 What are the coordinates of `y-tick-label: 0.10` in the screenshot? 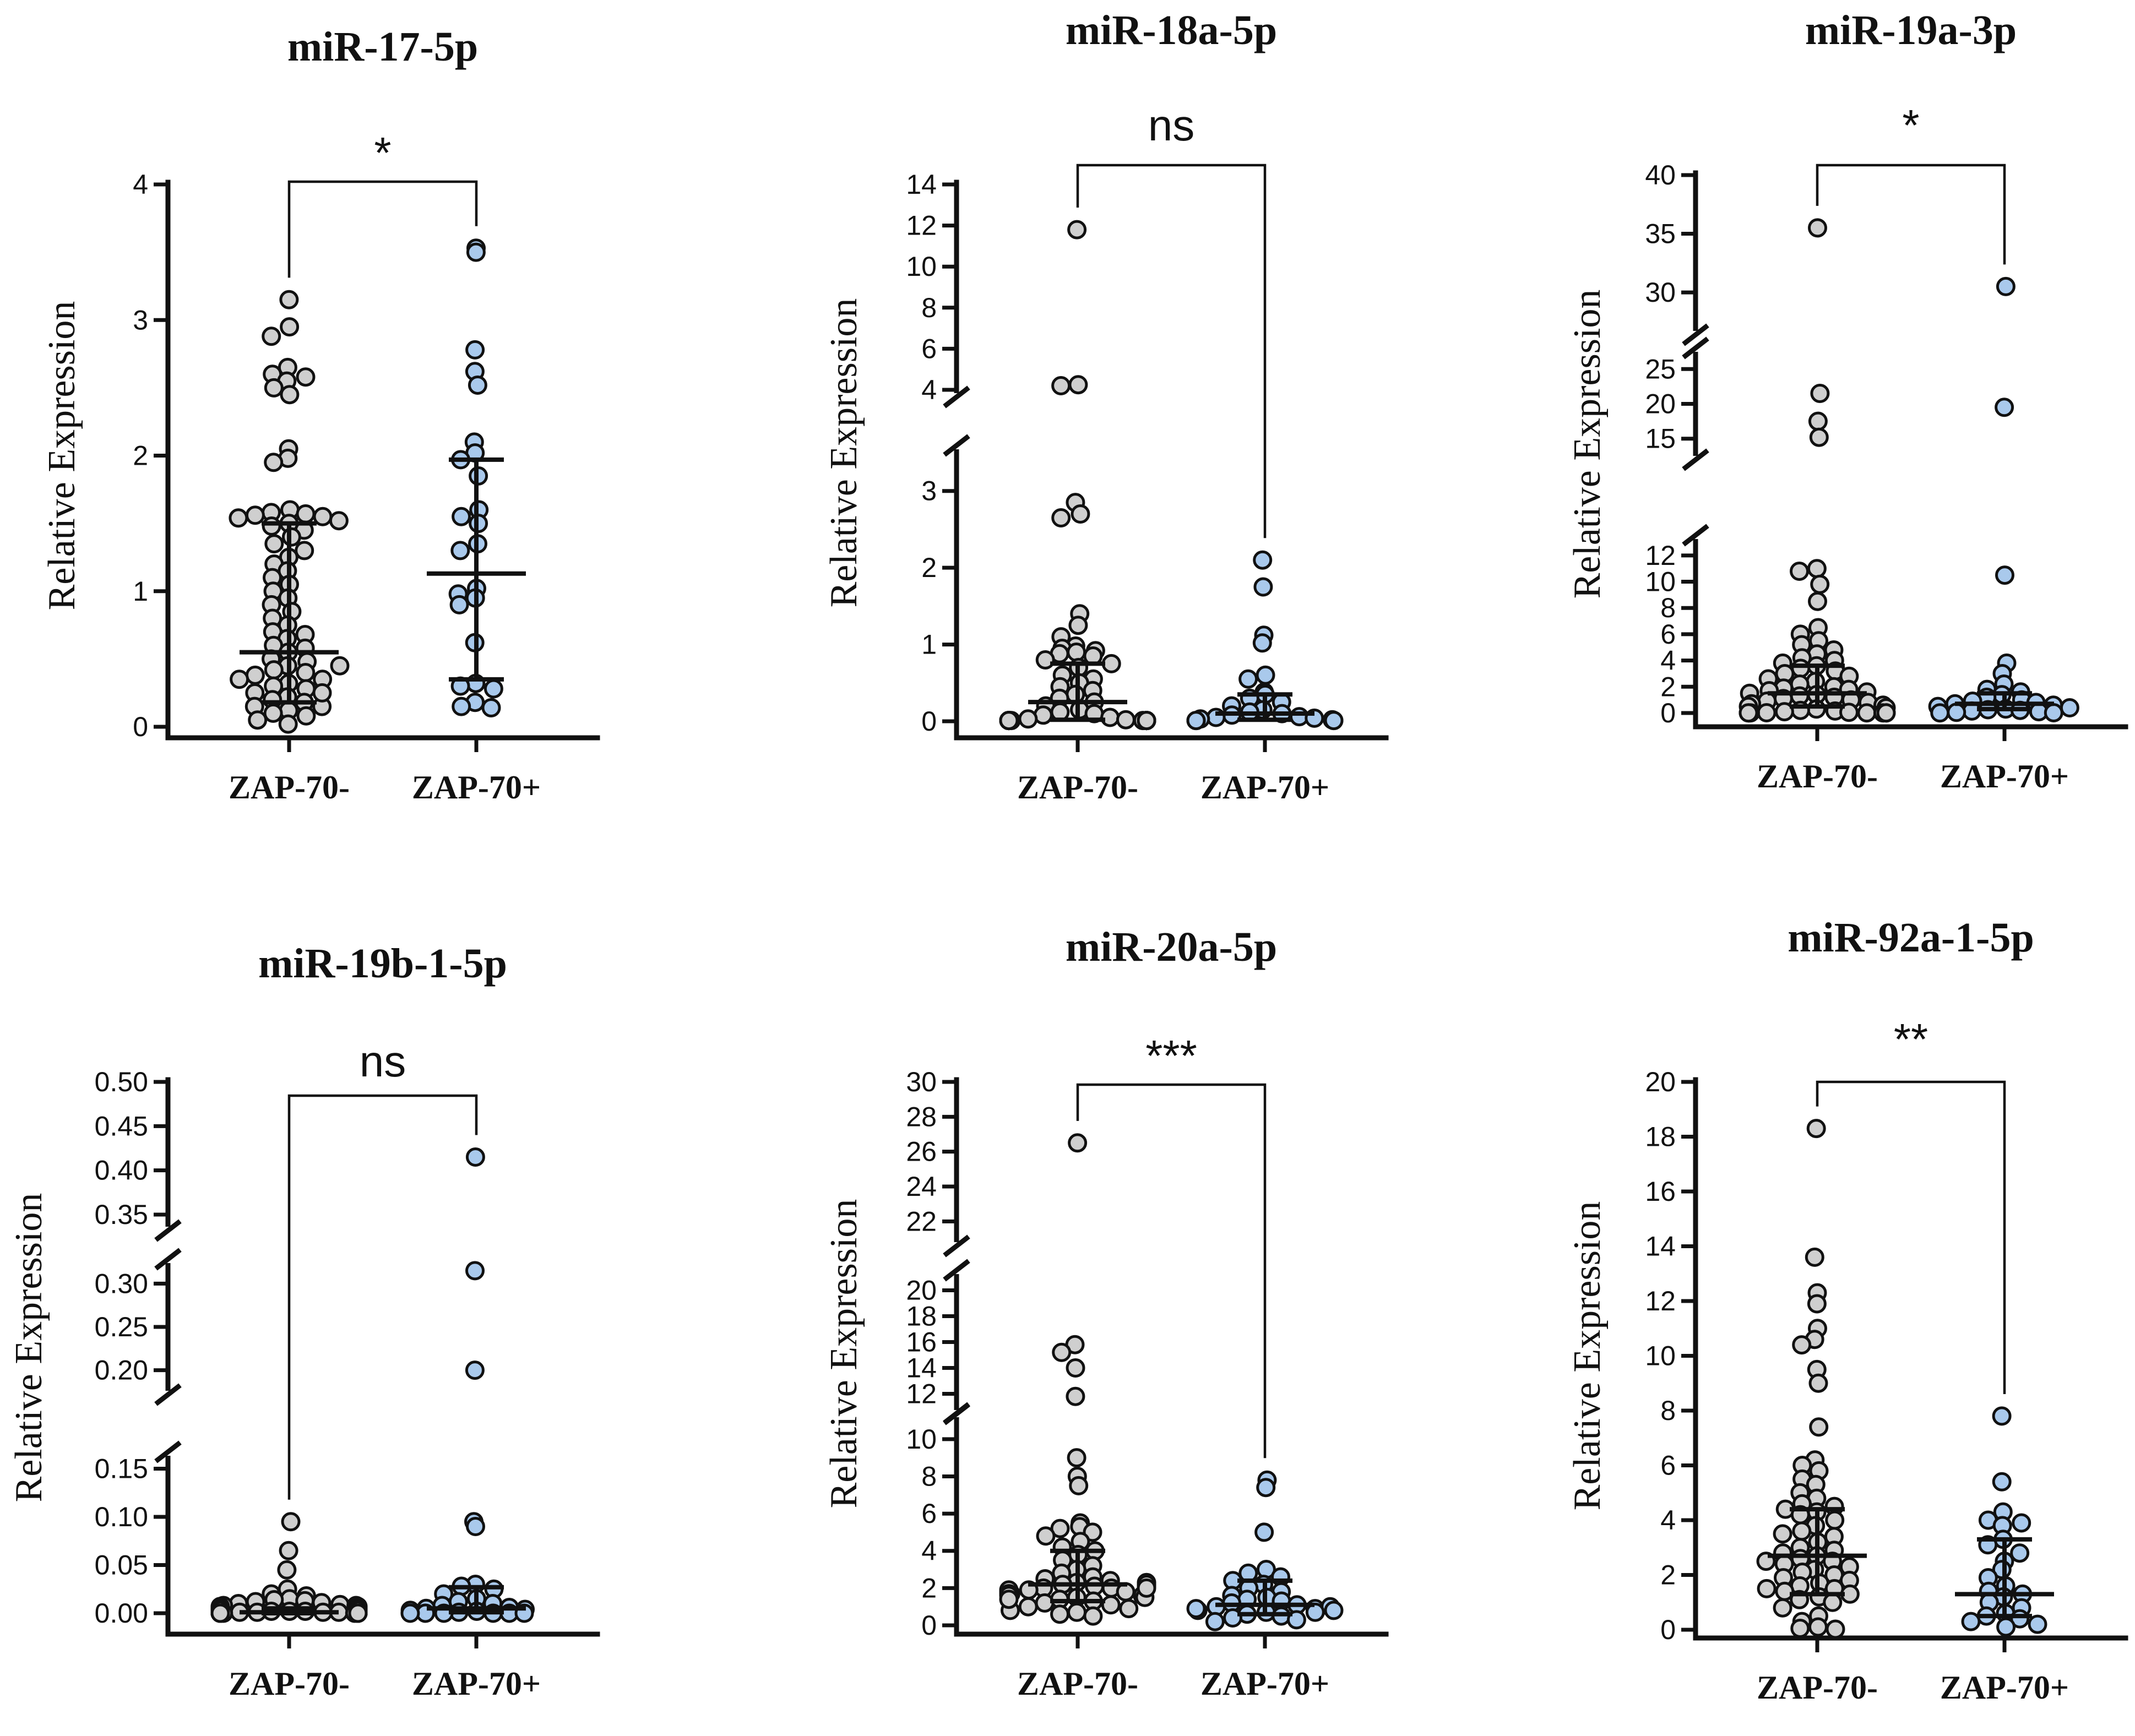 It's located at (121, 1516).